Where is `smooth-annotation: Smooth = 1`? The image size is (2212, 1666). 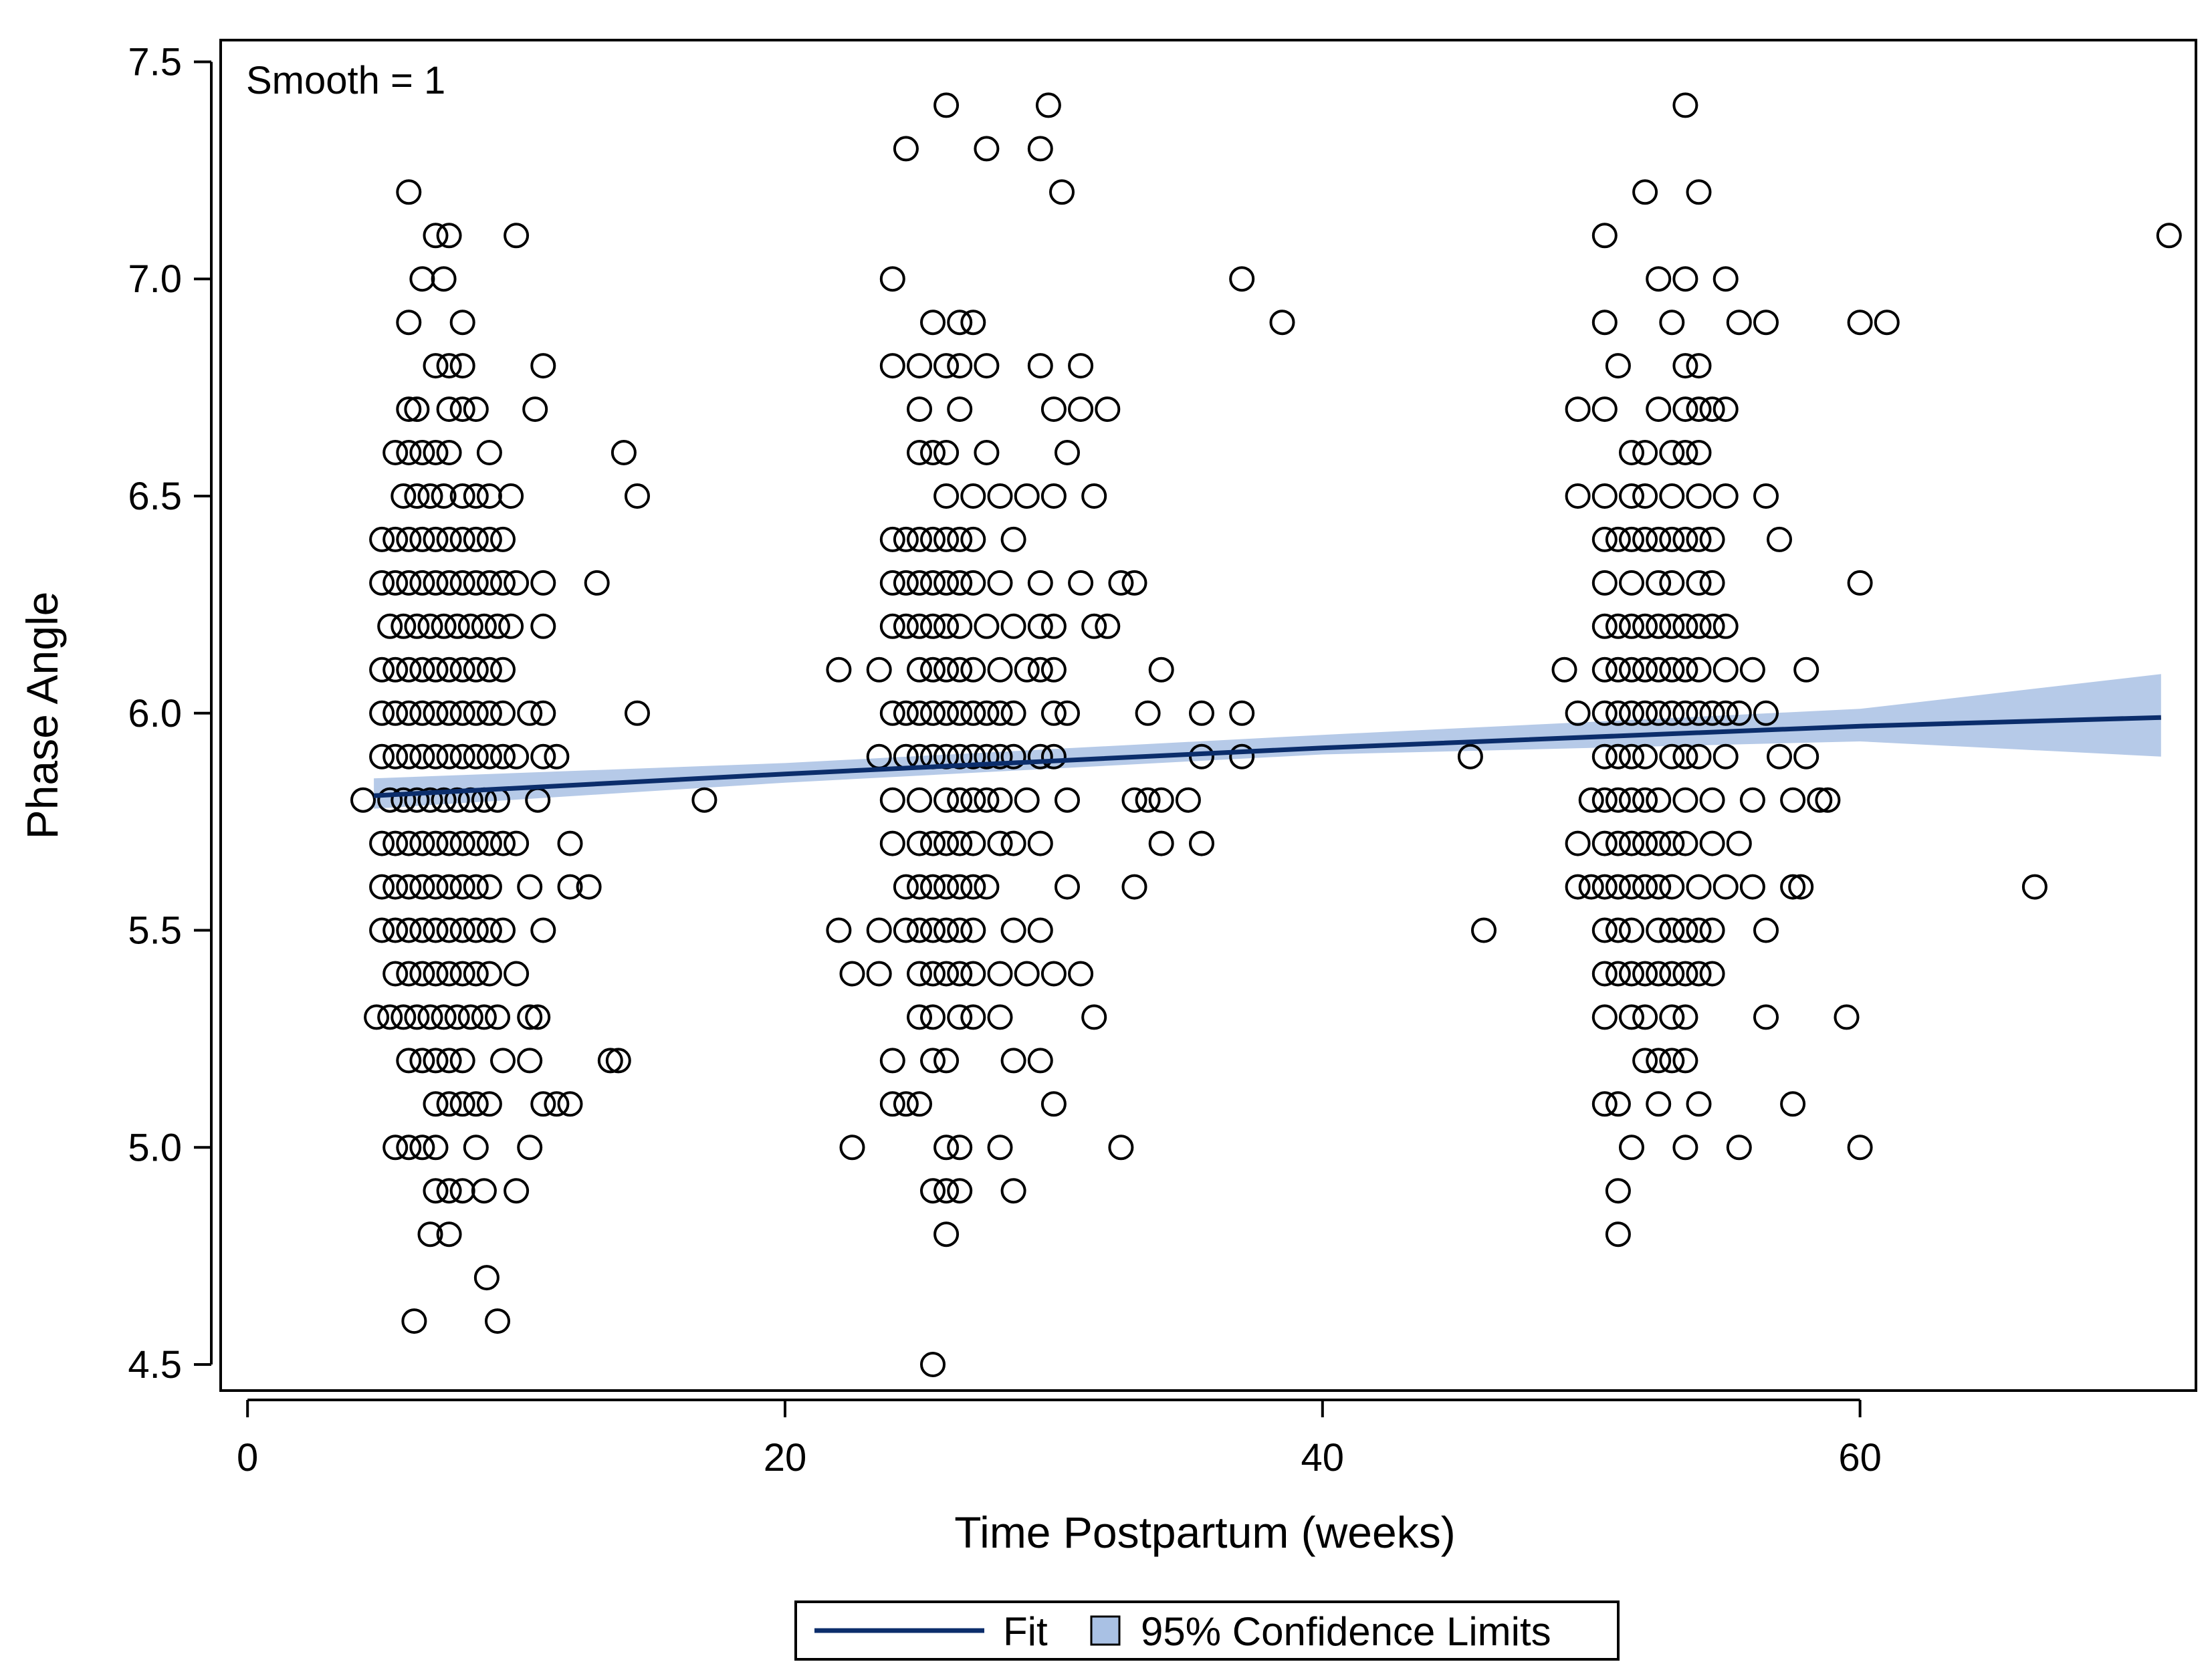 smooth-annotation: Smooth = 1 is located at coordinates (345, 80).